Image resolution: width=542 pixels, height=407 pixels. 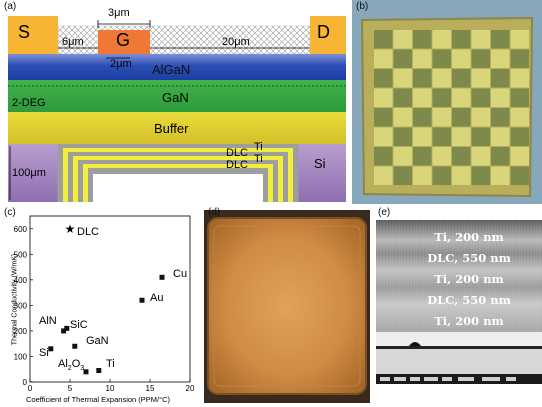 I want to click on chart-label-al2o3: Al2O3, so click(x=71, y=365).